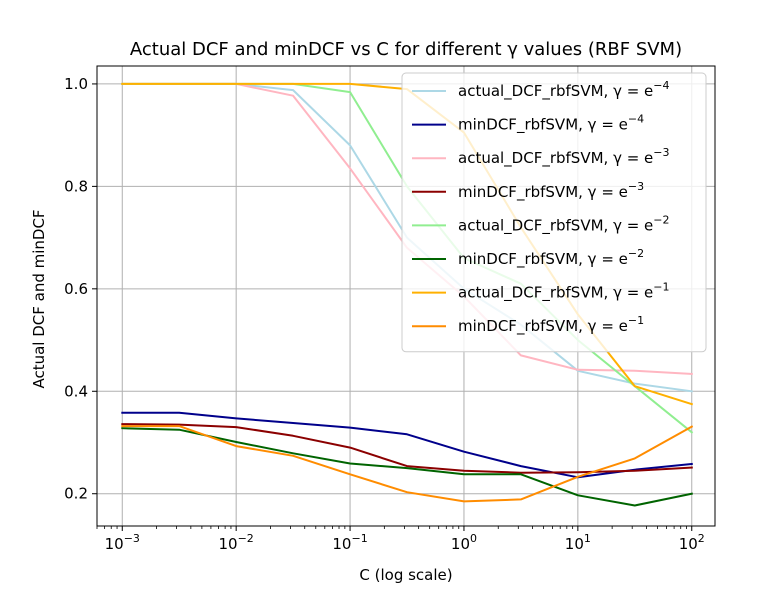  What do you see at coordinates (578, 542) in the screenshot?
I see `x-tick-label: 10¹` at bounding box center [578, 542].